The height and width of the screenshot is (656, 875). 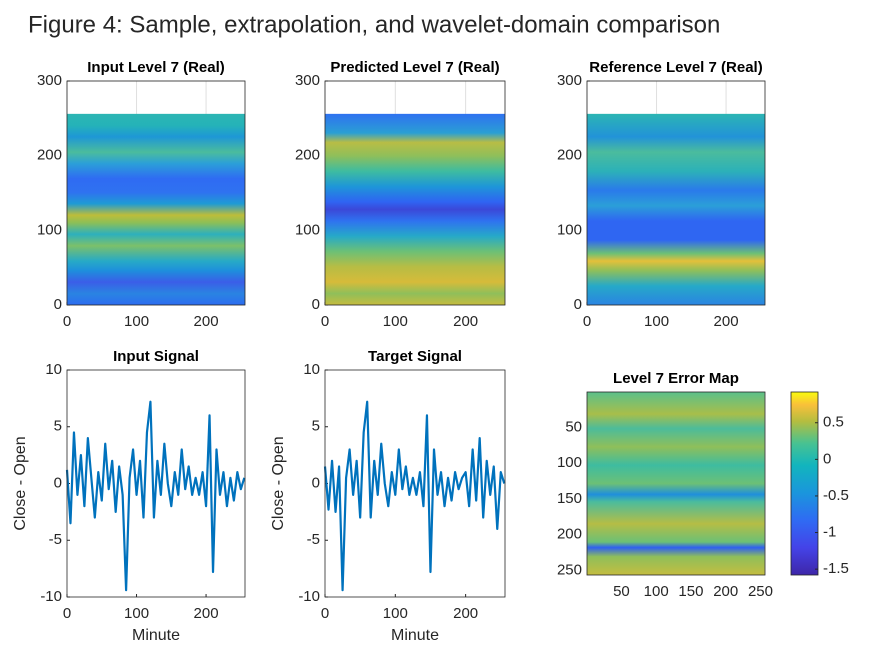 I want to click on panel-title: Input Signal, so click(x=156, y=356).